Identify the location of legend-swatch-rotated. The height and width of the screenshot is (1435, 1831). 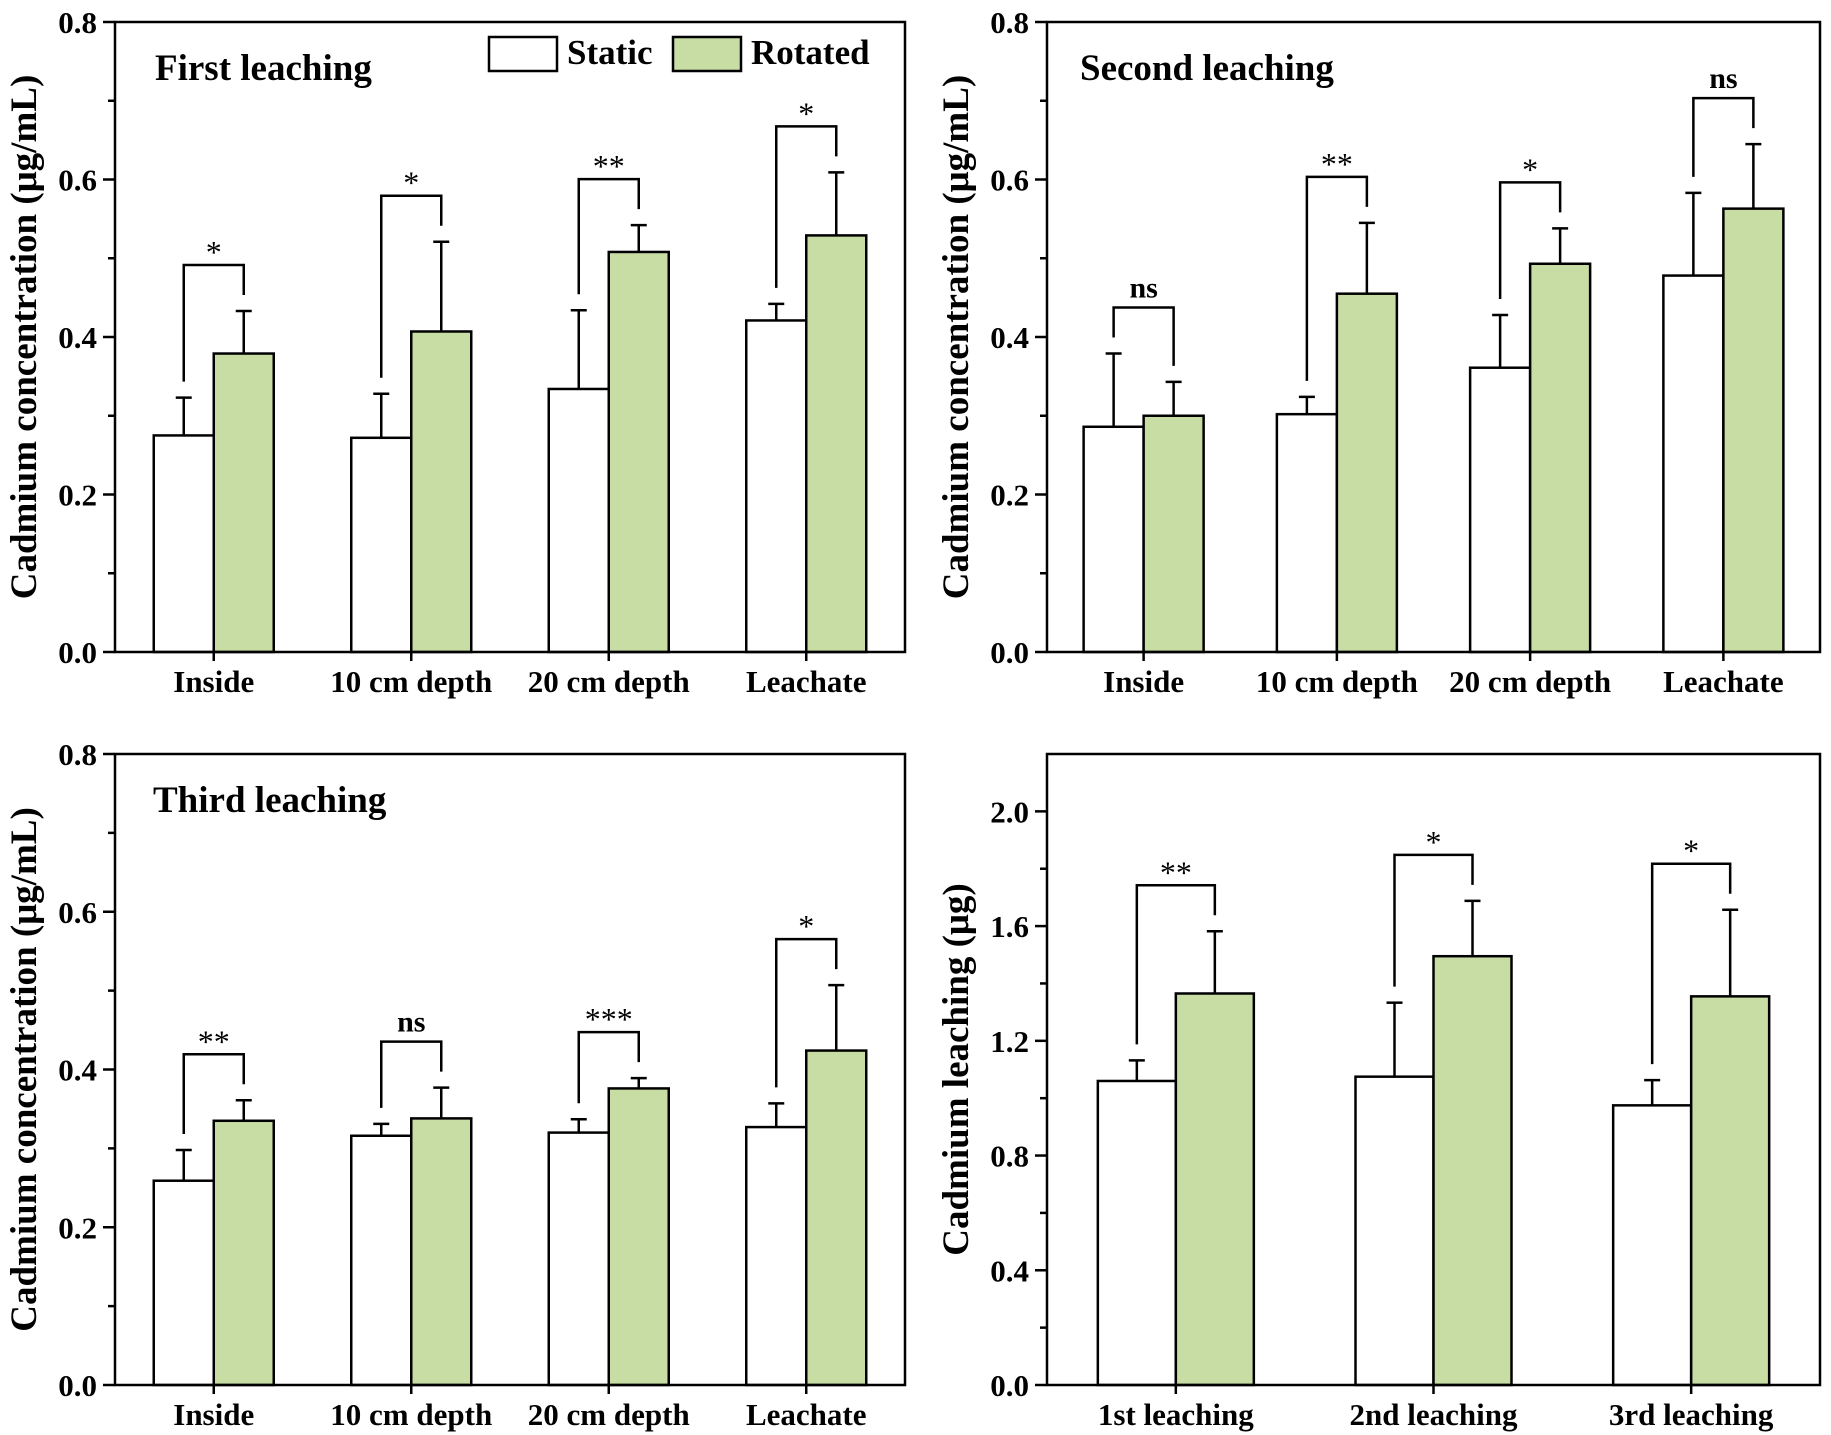
(707, 54).